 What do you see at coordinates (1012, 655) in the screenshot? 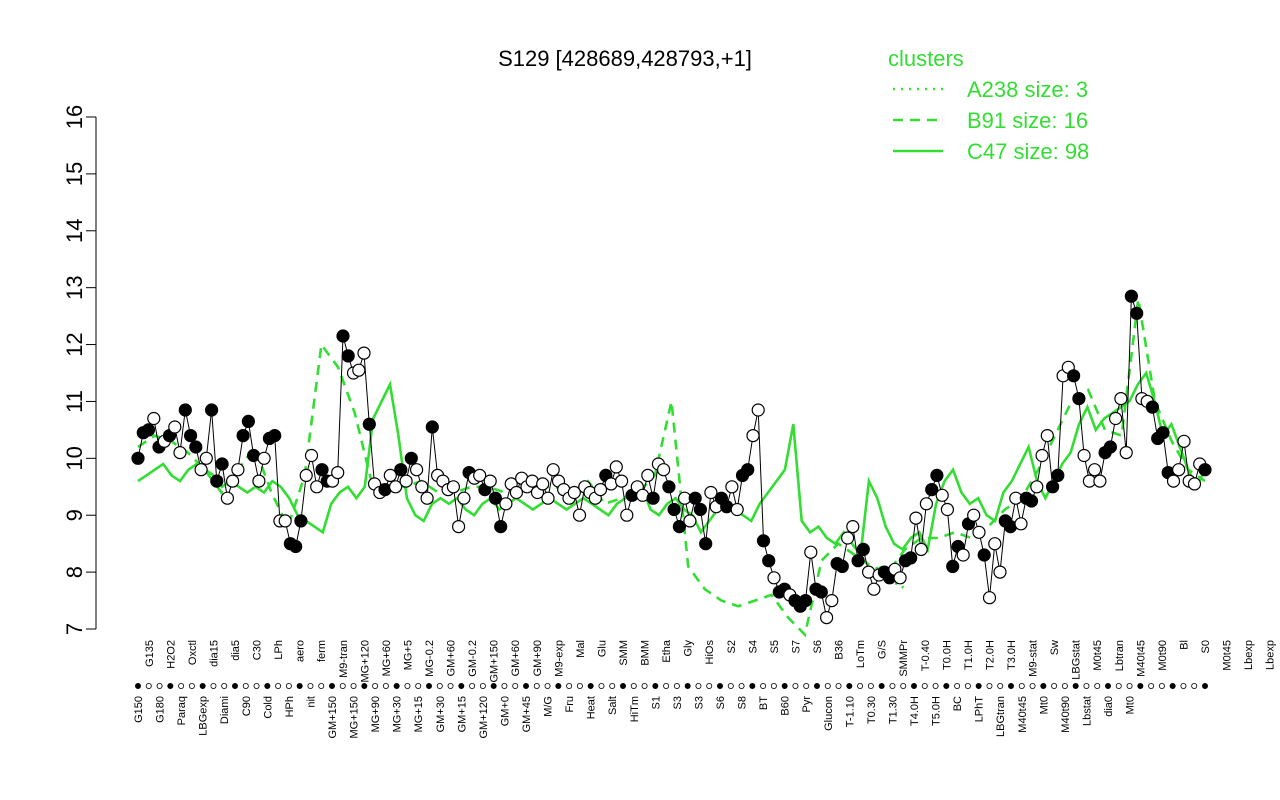
I see `x-tick-label: T3.0H` at bounding box center [1012, 655].